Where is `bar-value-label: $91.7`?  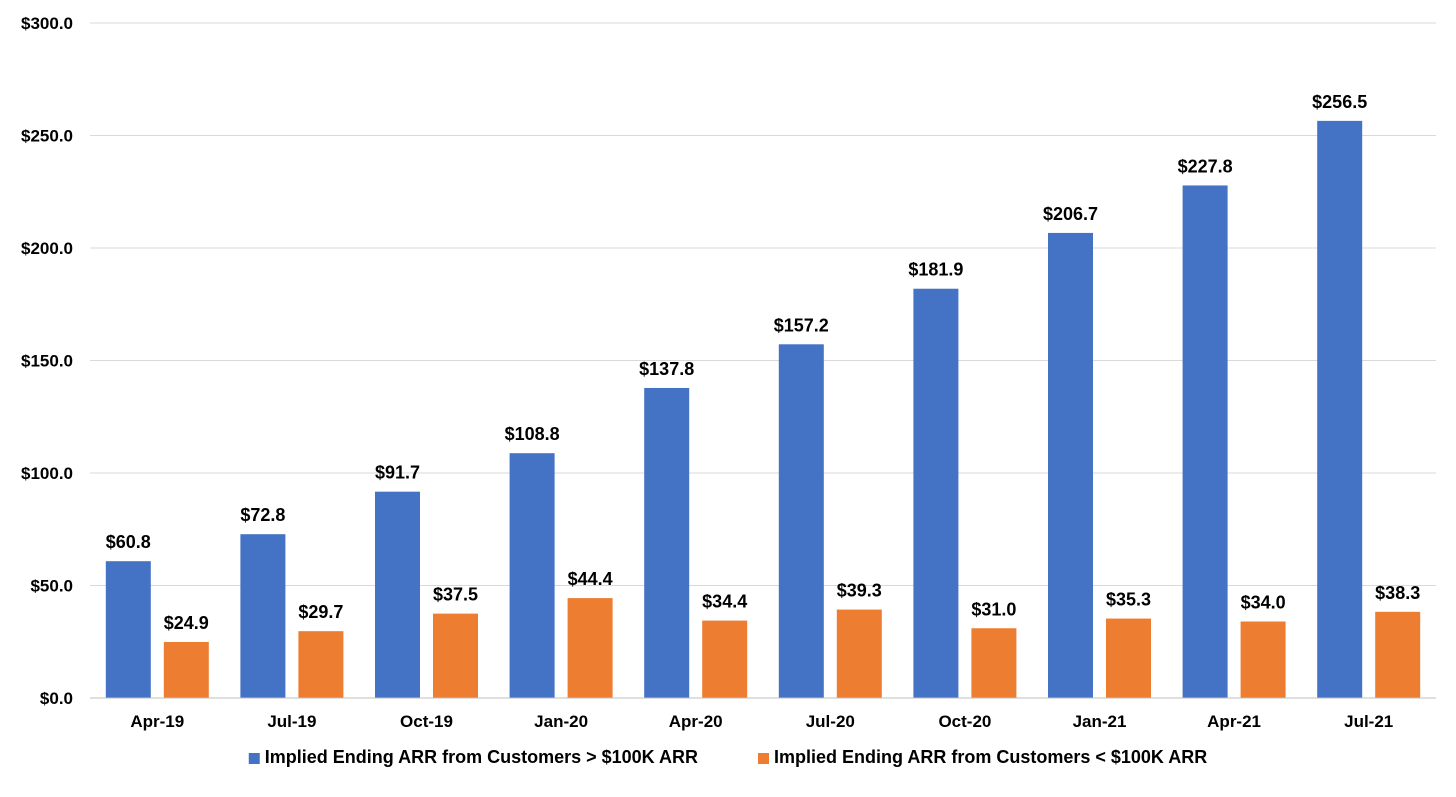 bar-value-label: $91.7 is located at coordinates (397, 473).